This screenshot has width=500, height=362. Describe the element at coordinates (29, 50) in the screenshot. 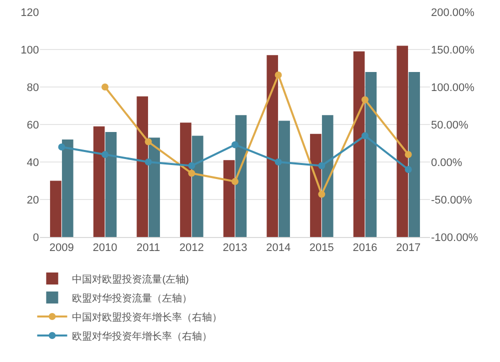

I see `y-tick-label: 100` at that location.